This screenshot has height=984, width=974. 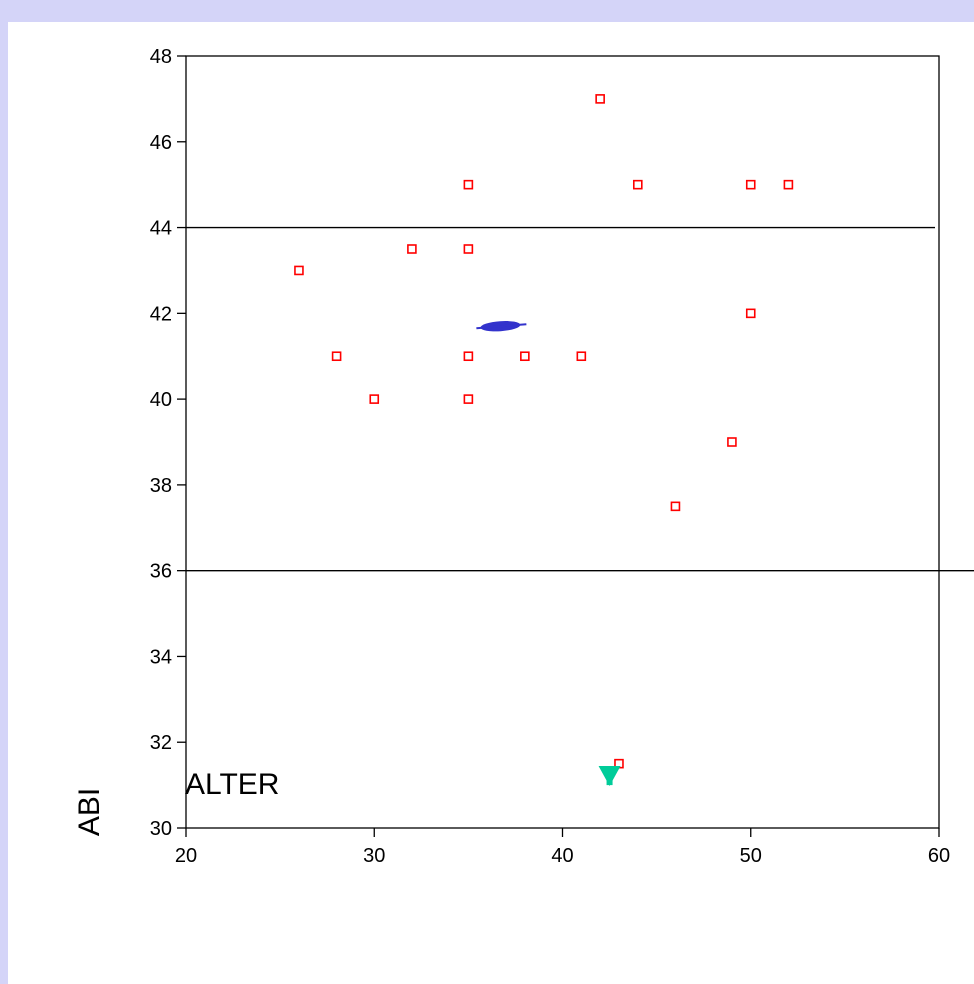 I want to click on y-axis-ticks: 30 32 34 36 38 40 42 44 46 48, so click(x=168, y=443).